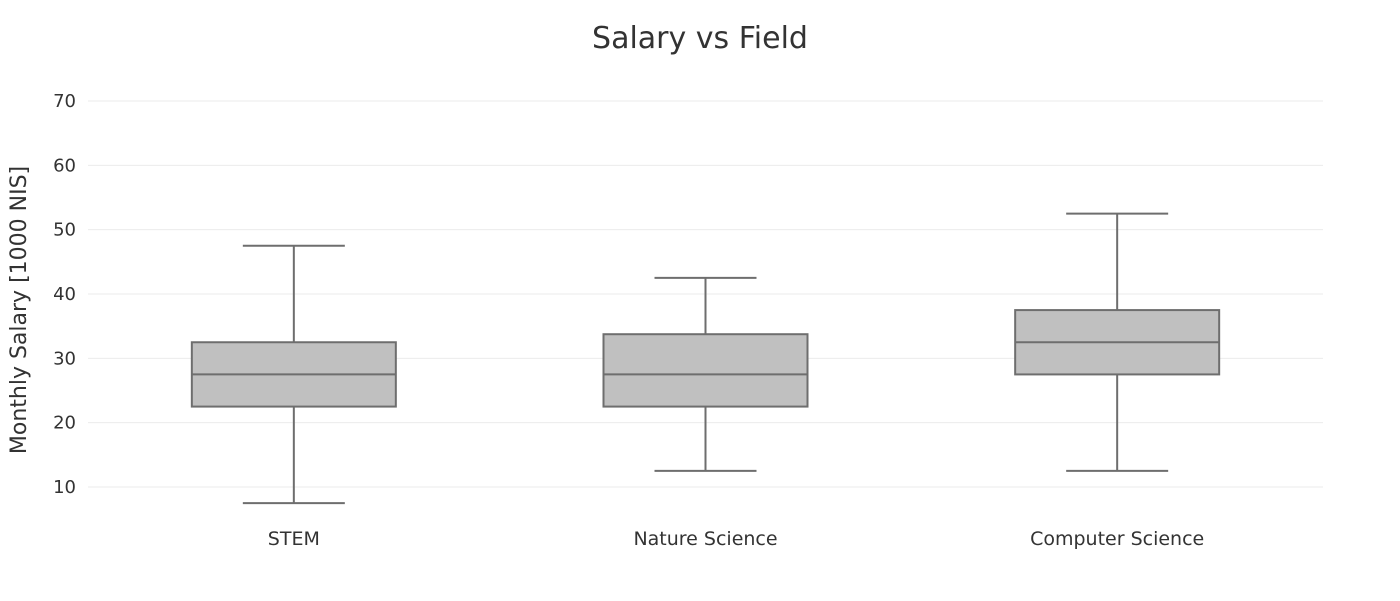  I want to click on chart-title: Salary vs Field, so click(700, 38).